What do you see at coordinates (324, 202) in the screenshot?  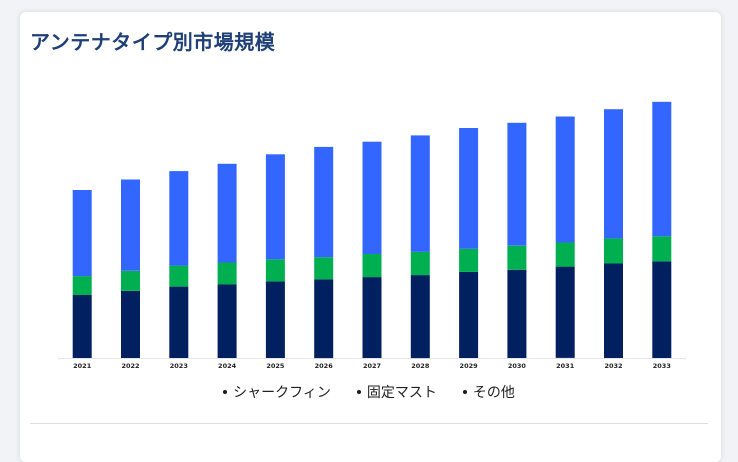 I see `bar-shark-fin-2026` at bounding box center [324, 202].